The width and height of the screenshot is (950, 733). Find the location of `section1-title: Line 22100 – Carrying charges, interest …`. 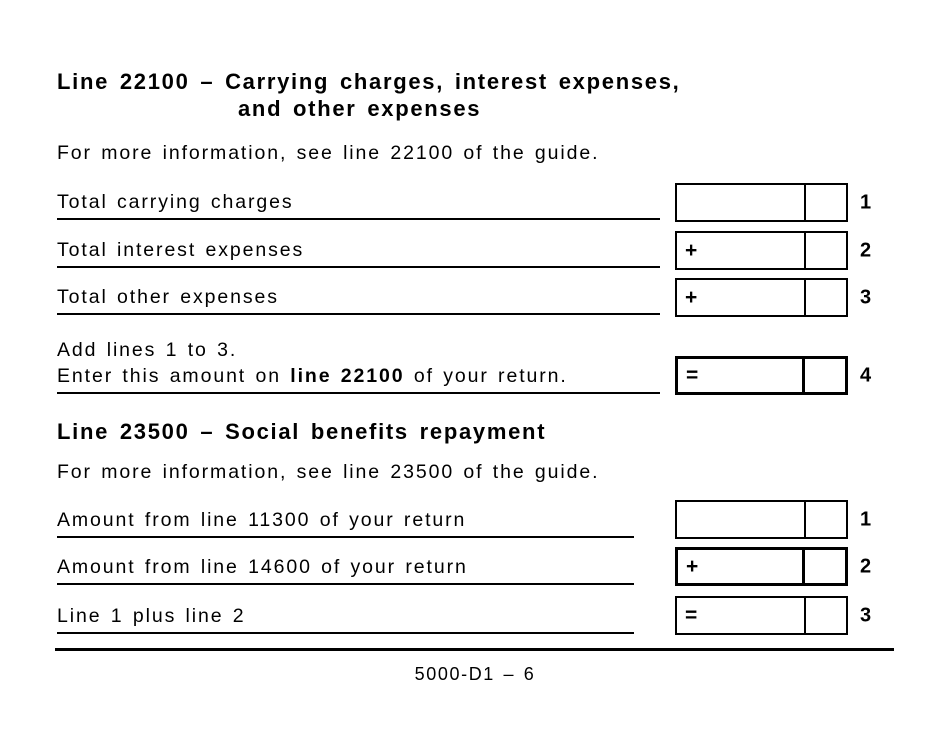

section1-title: Line 22100 – Carrying charges, interest … is located at coordinates (368, 95).